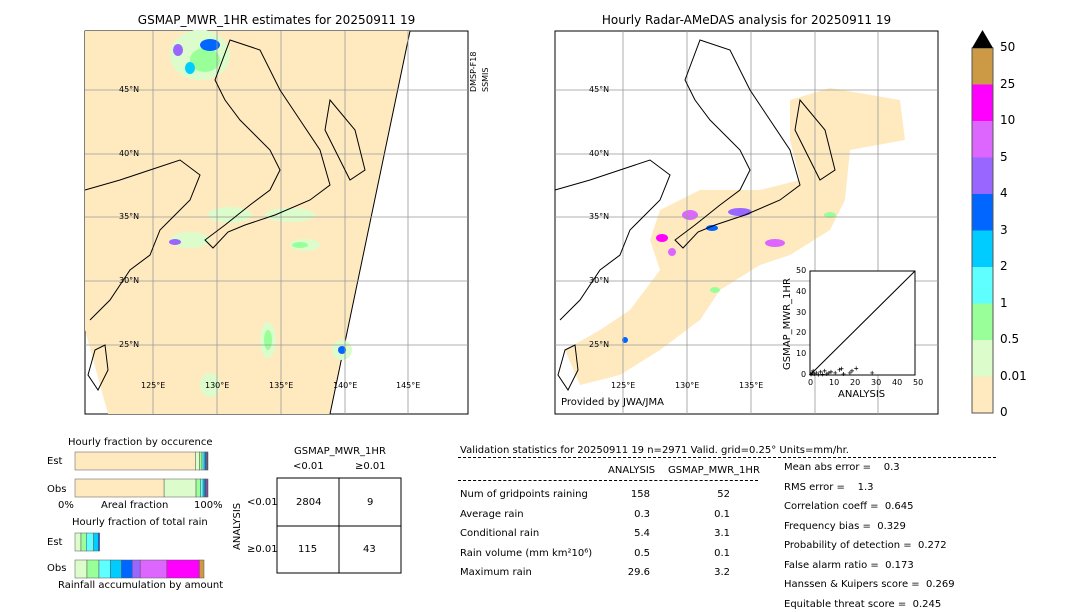 The width and height of the screenshot is (1080, 612). What do you see at coordinates (140, 442) in the screenshot?
I see `occurrence-title: Hourly fraction by occurence` at bounding box center [140, 442].